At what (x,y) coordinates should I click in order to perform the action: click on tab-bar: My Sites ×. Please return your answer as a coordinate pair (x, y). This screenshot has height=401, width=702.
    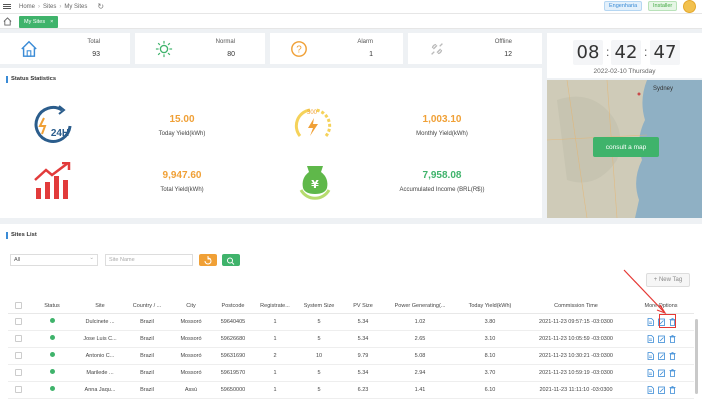
    Looking at the image, I should click on (351, 21).